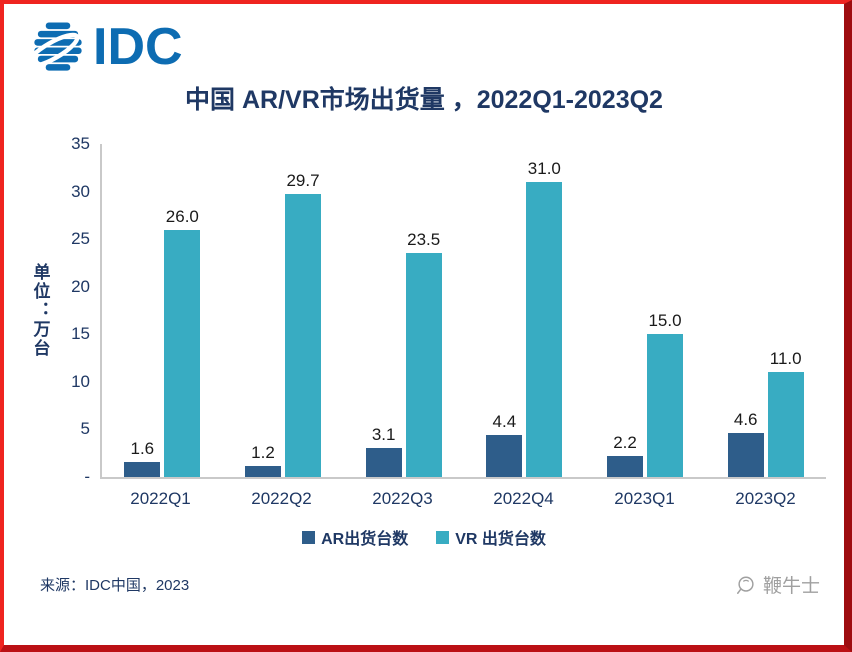 The height and width of the screenshot is (652, 852). What do you see at coordinates (85, 429) in the screenshot?
I see `y-tick-label: 5` at bounding box center [85, 429].